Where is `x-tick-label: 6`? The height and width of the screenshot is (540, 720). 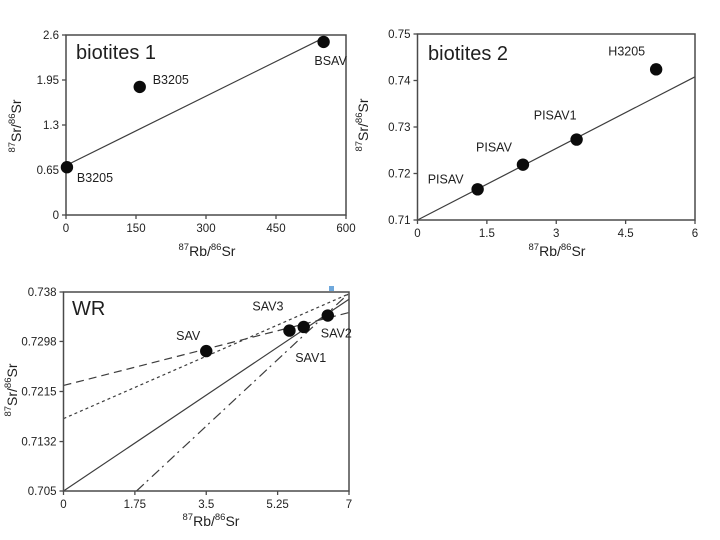
x-tick-label: 6 is located at coordinates (695, 234).